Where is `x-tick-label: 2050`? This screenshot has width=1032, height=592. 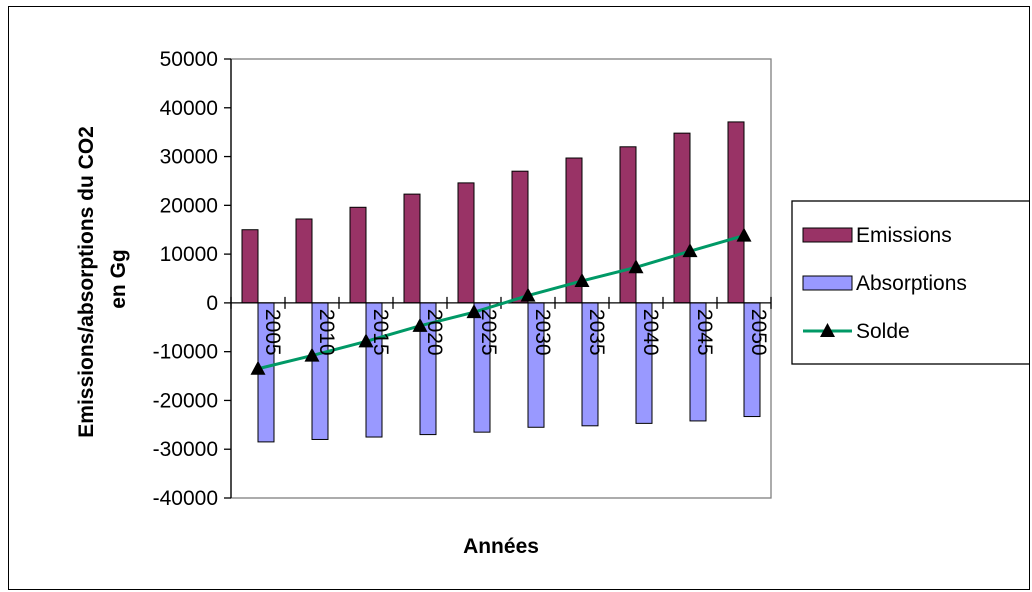 x-tick-label: 2050 is located at coordinates (758, 332).